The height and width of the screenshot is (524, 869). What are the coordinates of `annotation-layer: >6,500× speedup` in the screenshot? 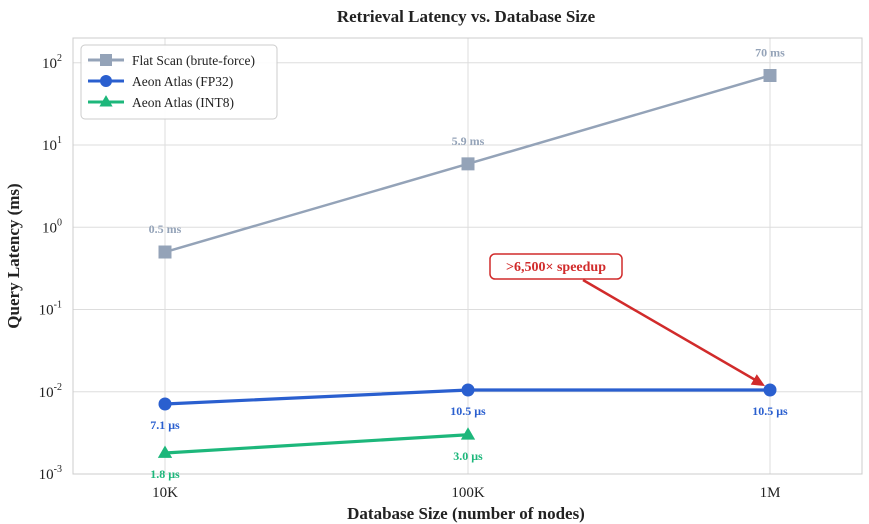 It's located at (627, 320).